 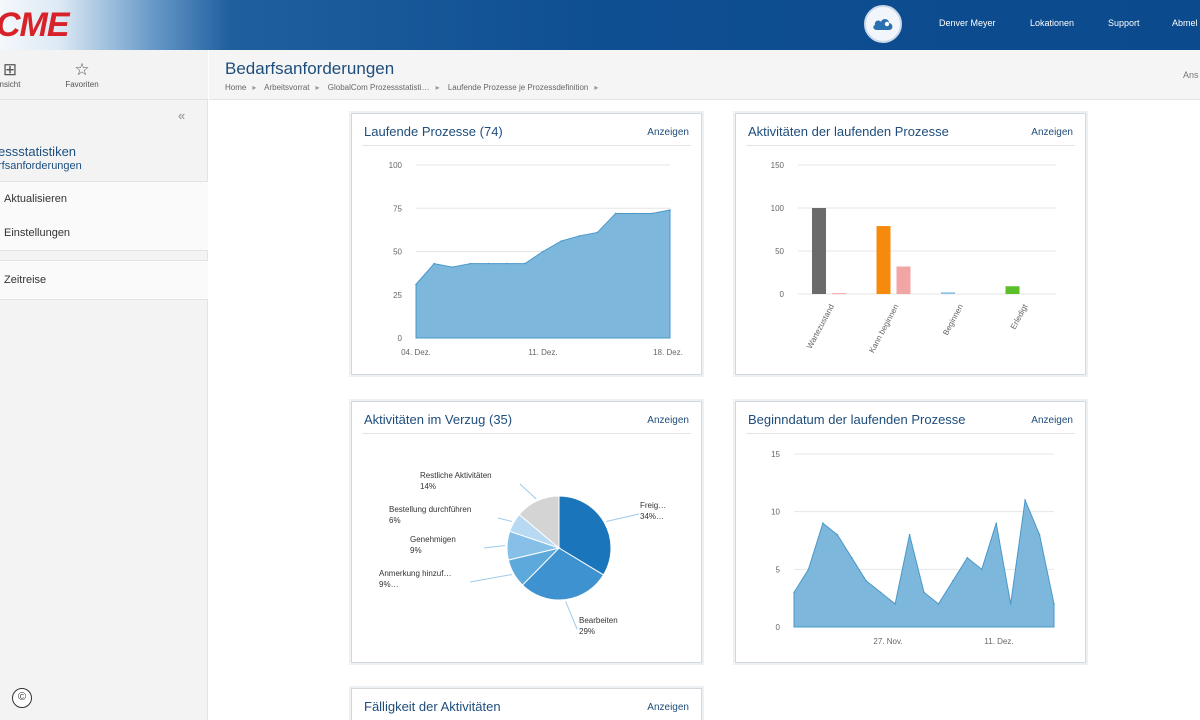 I want to click on running-processes-chart: 0 25 50 75 100 04. Dez. 11. Dez. 18. Dez., so click(x=536, y=259).